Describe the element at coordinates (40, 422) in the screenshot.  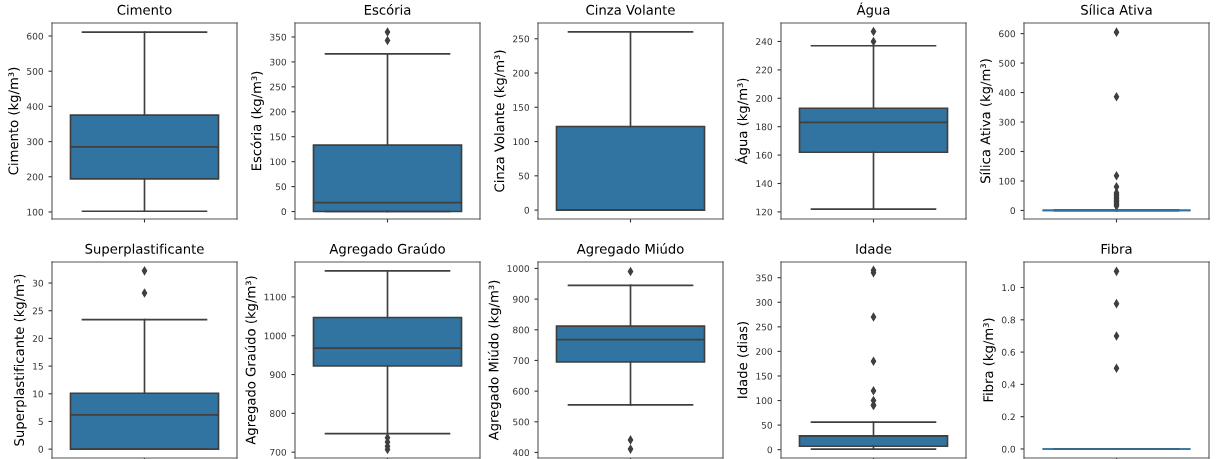
I see `y-tick-label: 5` at that location.